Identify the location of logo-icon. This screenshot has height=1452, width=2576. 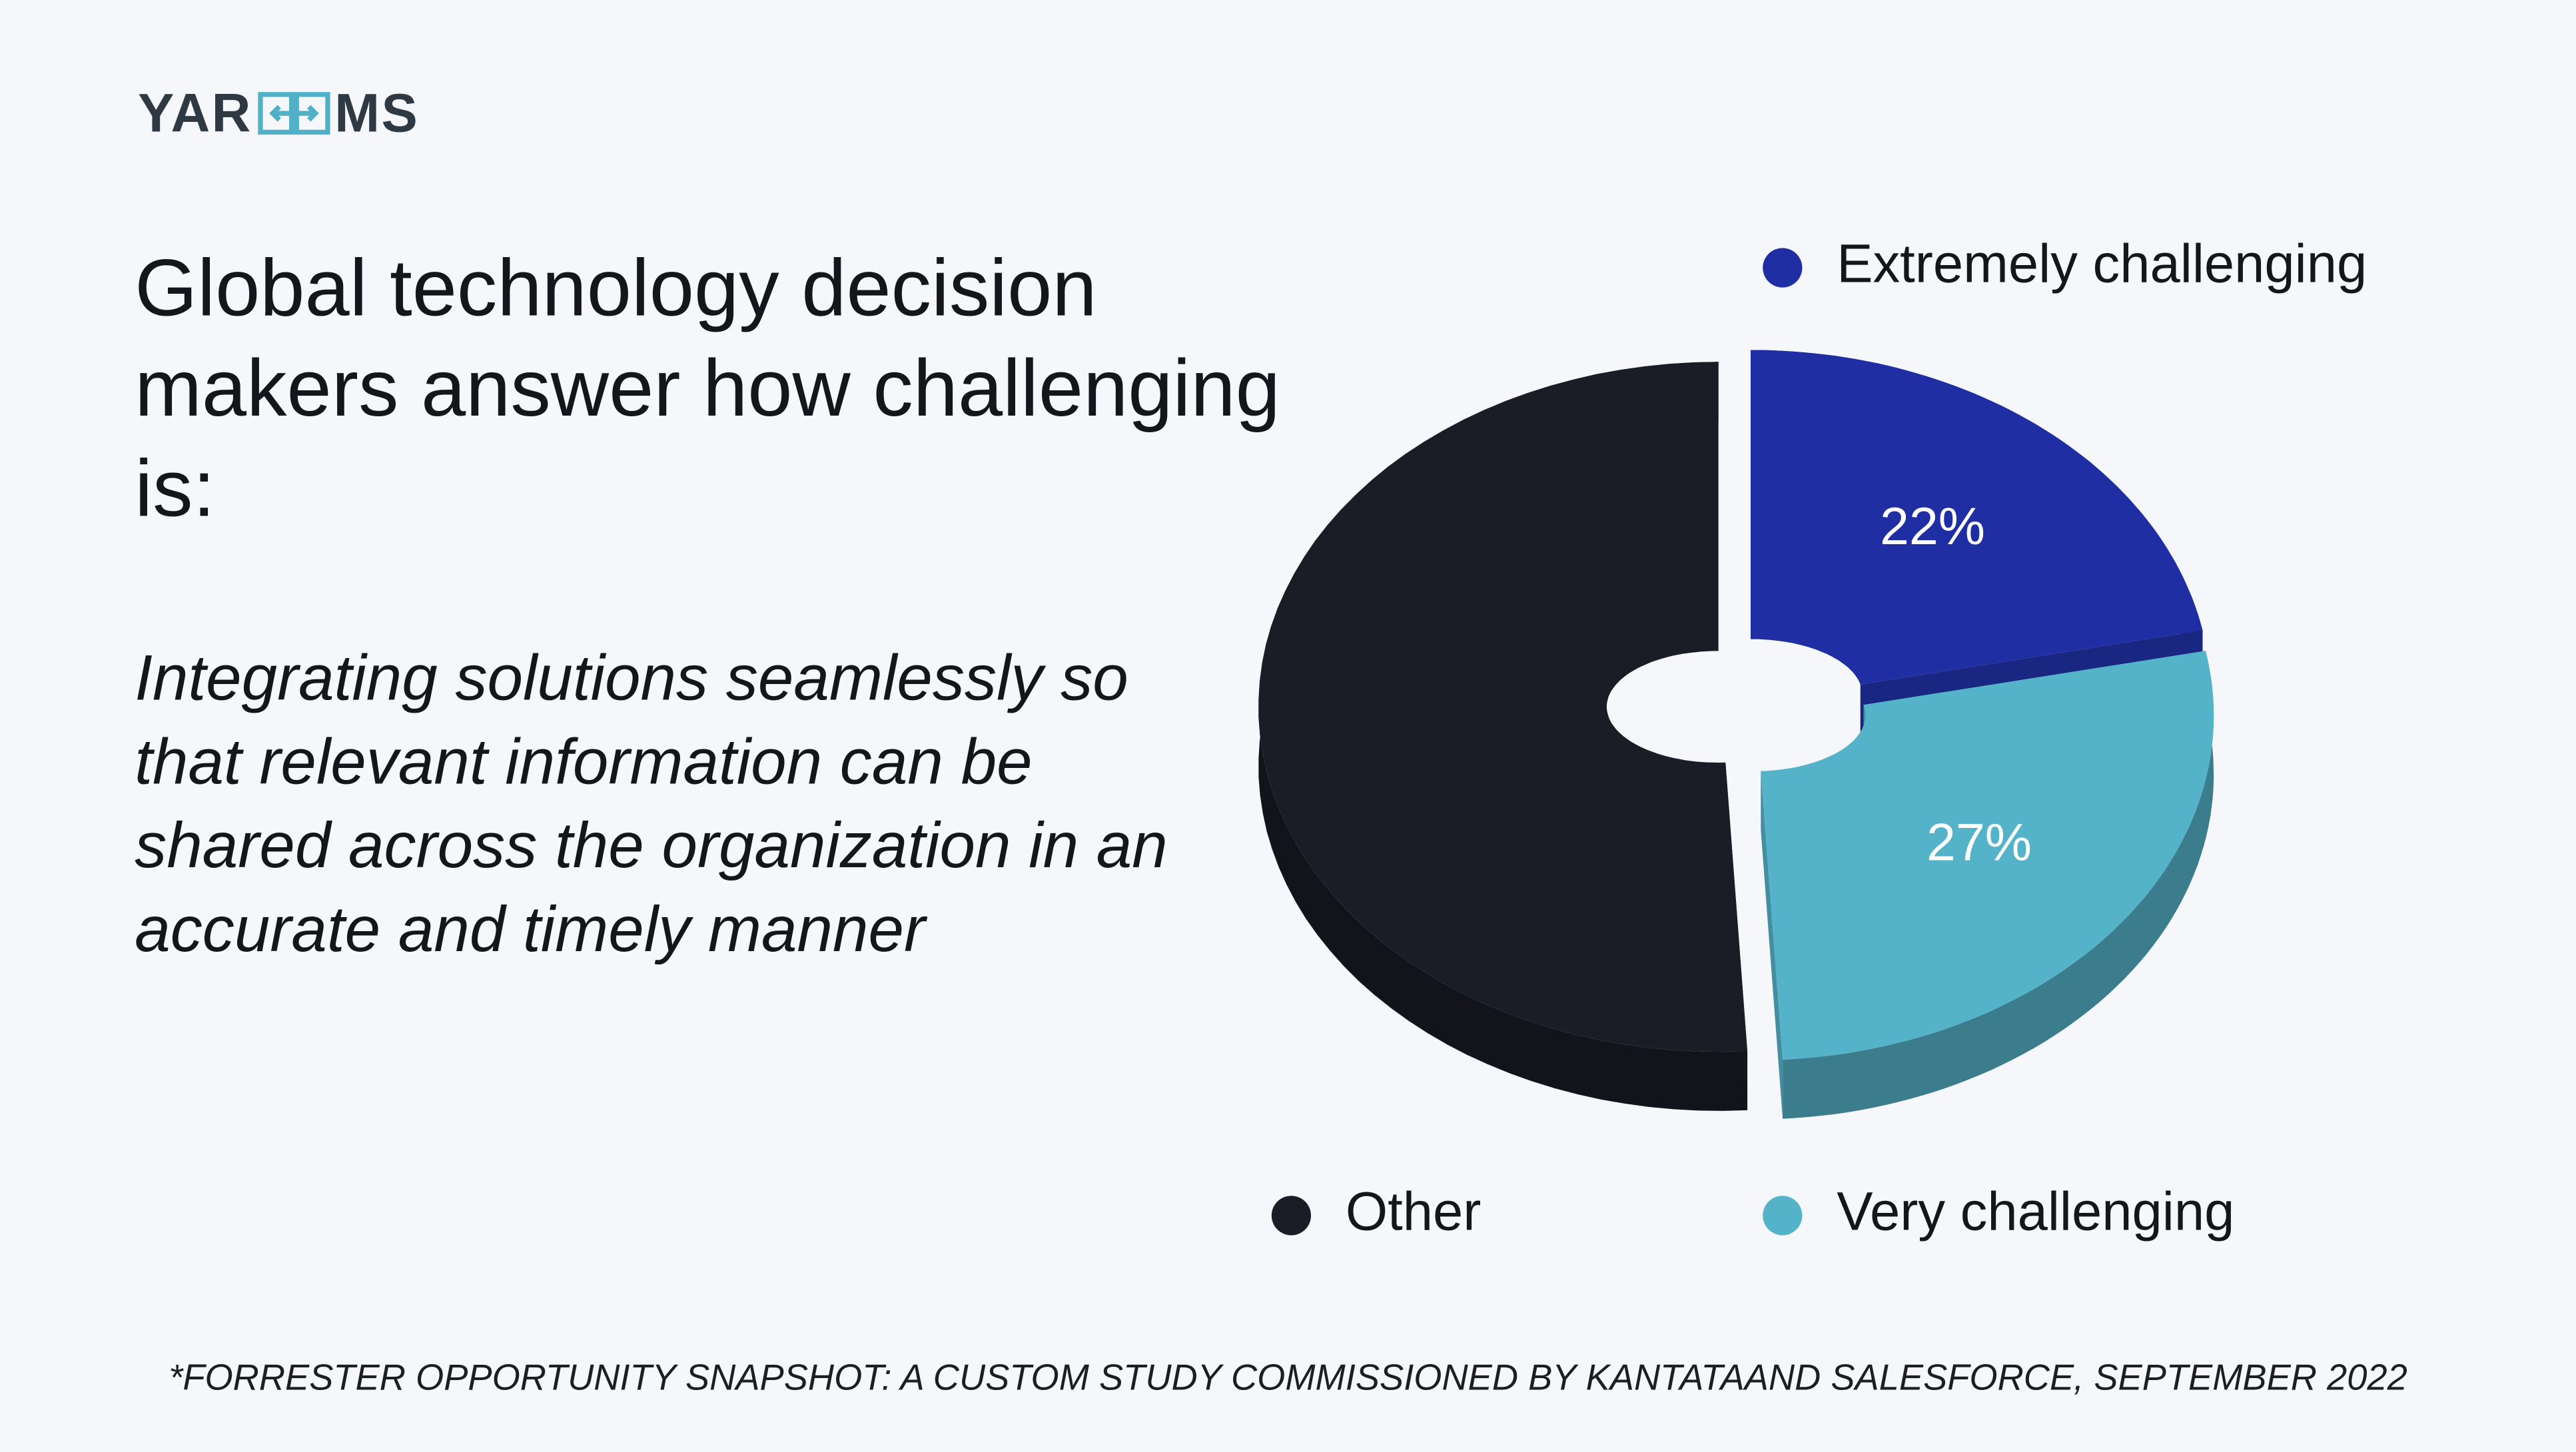
(294, 113).